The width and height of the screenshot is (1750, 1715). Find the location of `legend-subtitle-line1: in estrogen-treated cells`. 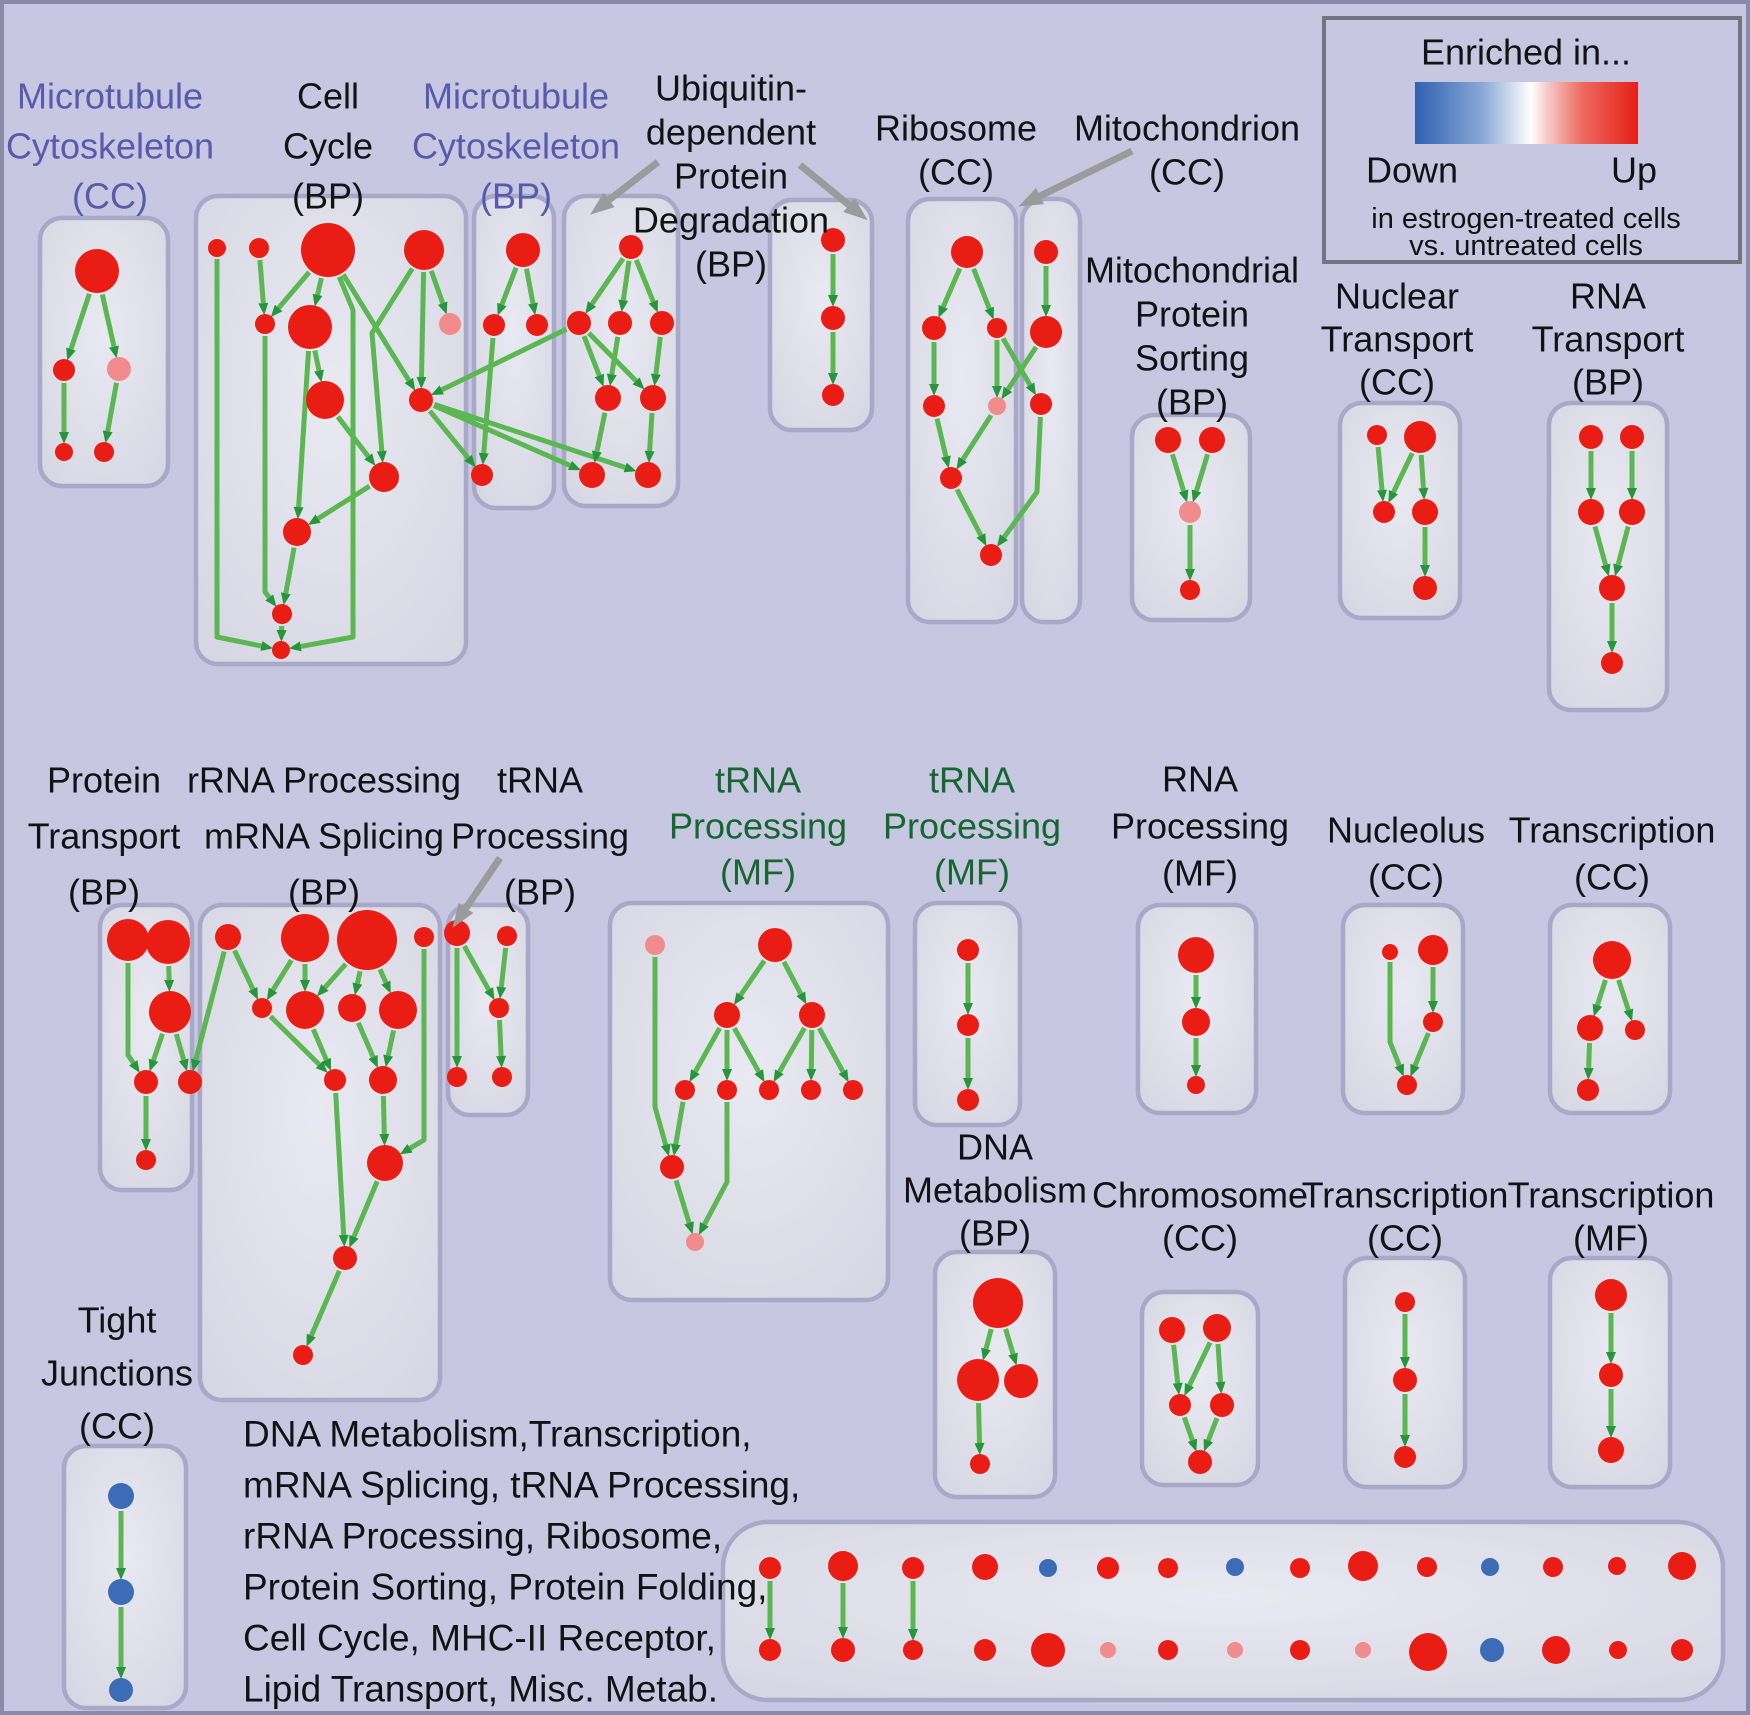

legend-subtitle-line1: in estrogen-treated cells is located at coordinates (1526, 219).